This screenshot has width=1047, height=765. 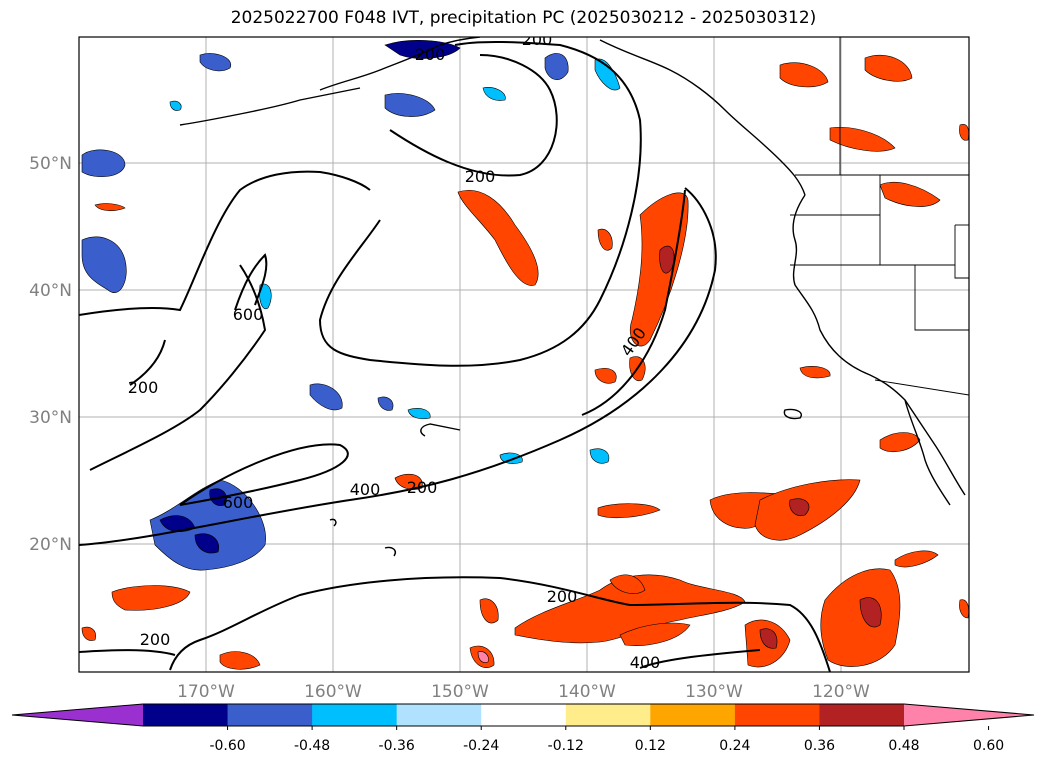 I want to click on colorbar-tick-label: 0.24, so click(x=734, y=746).